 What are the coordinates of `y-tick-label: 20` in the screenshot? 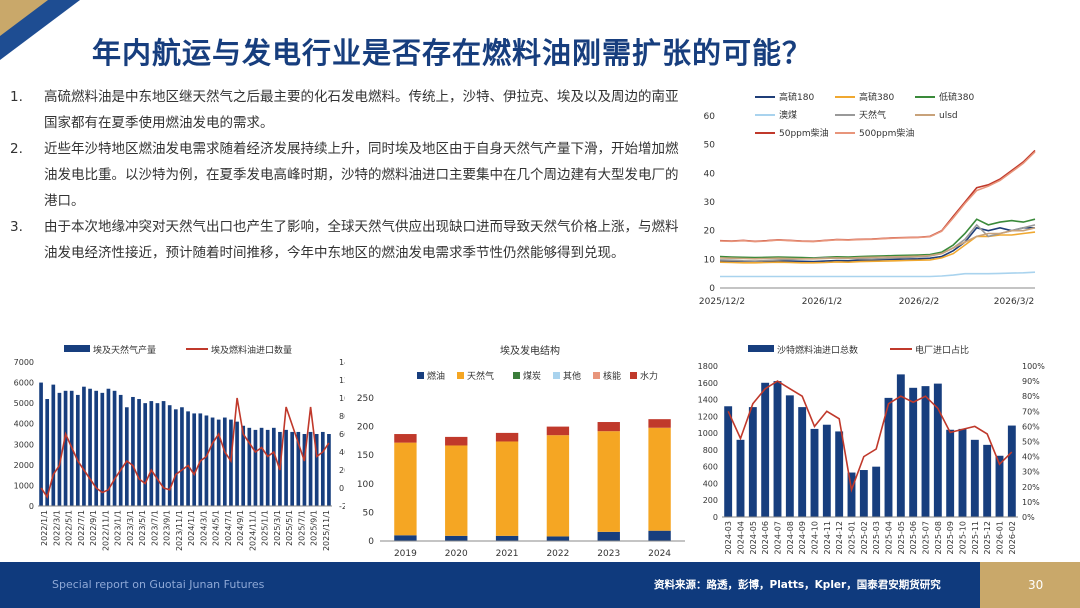 It's located at (710, 232).